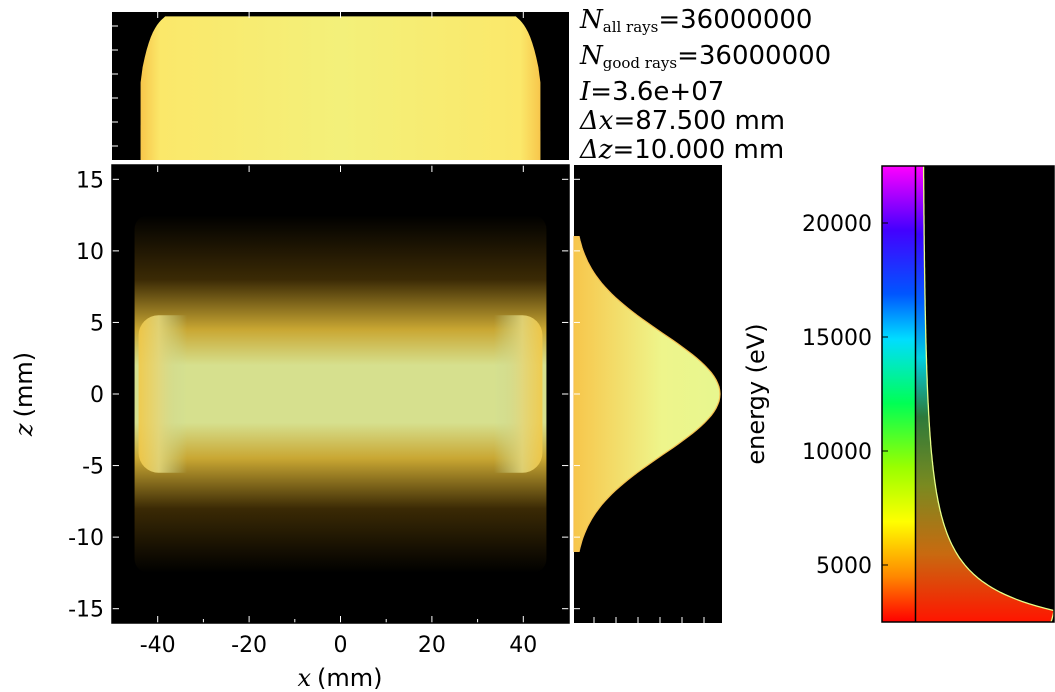 This screenshot has width=1055, height=692. I want to click on intensity: I=3.6e+07, so click(652, 92).